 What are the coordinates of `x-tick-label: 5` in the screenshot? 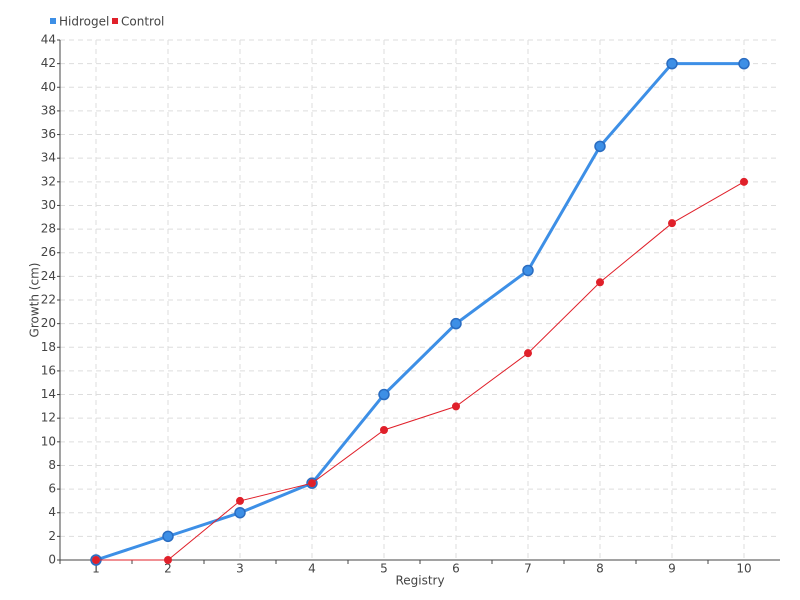 It's located at (384, 569).